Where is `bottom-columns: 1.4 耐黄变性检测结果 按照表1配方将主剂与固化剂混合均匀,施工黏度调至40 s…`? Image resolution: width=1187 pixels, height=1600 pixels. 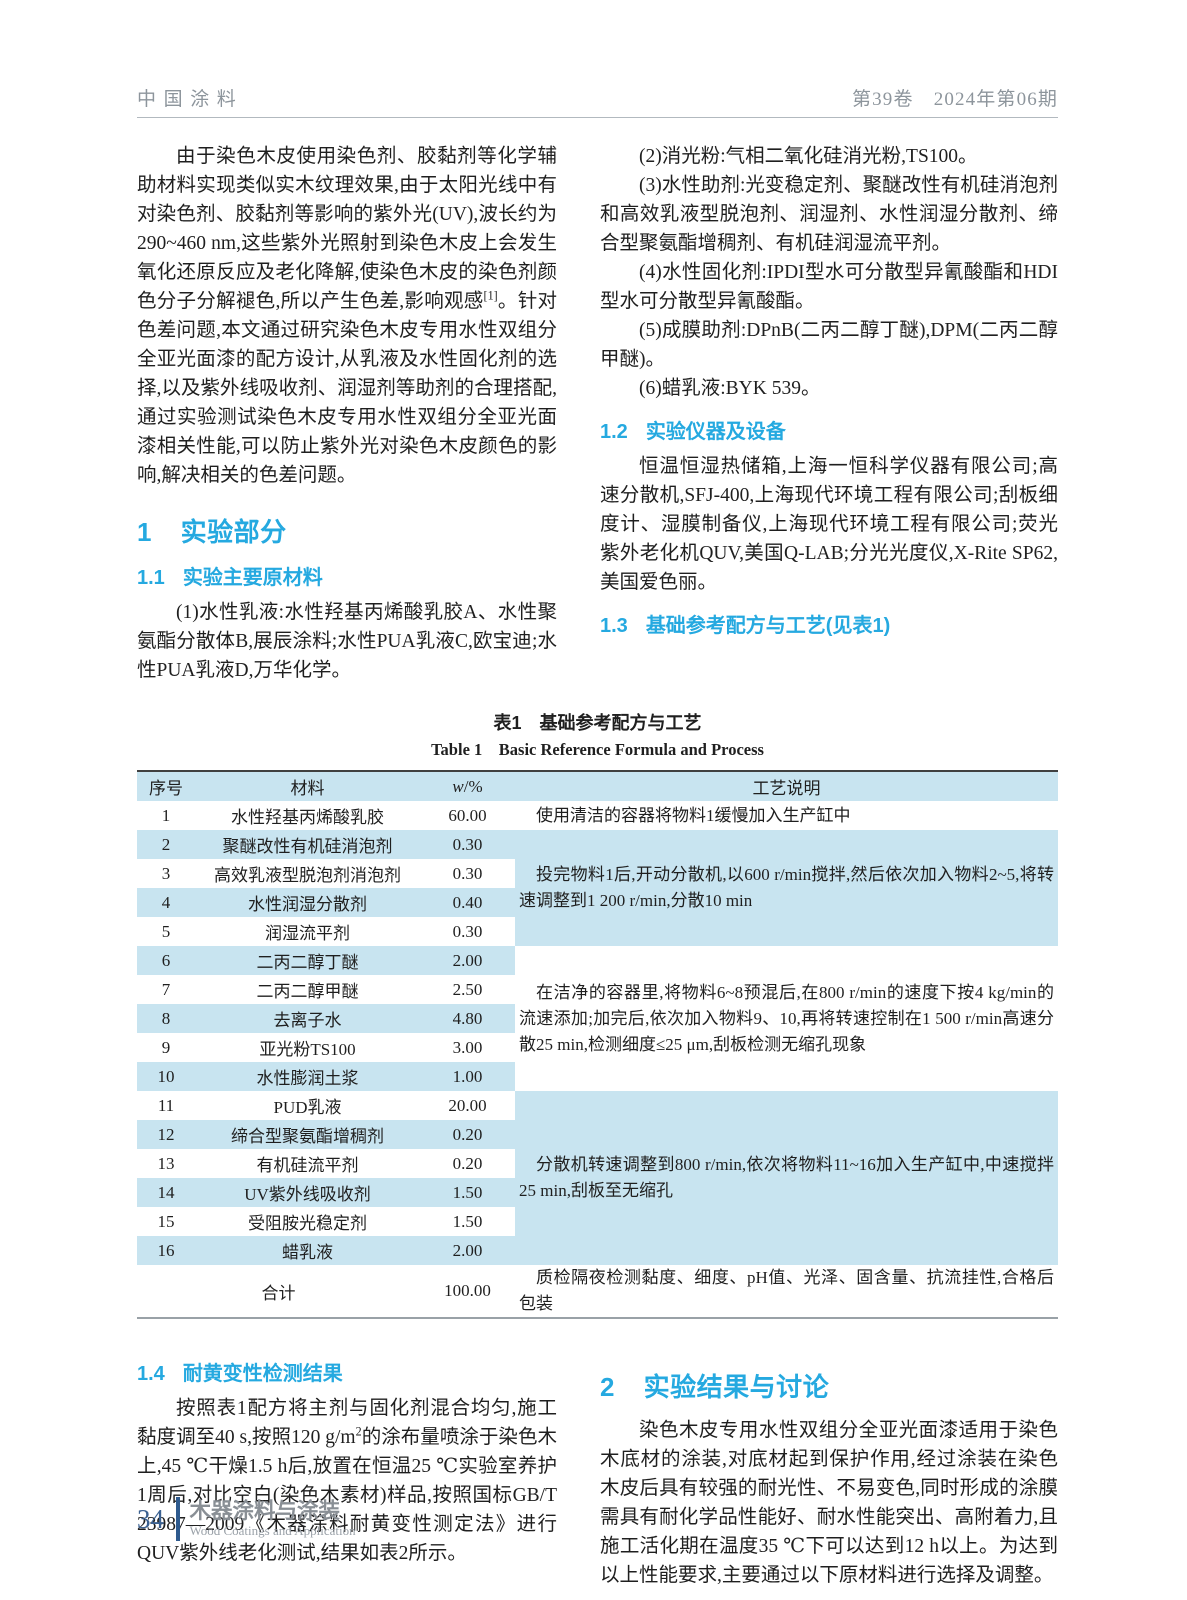 bottom-columns: 1.4 耐黄变性检测结果 按照表1配方将主剂与固化剂混合均匀,施工黏度调至40 s… is located at coordinates (597, 1467).